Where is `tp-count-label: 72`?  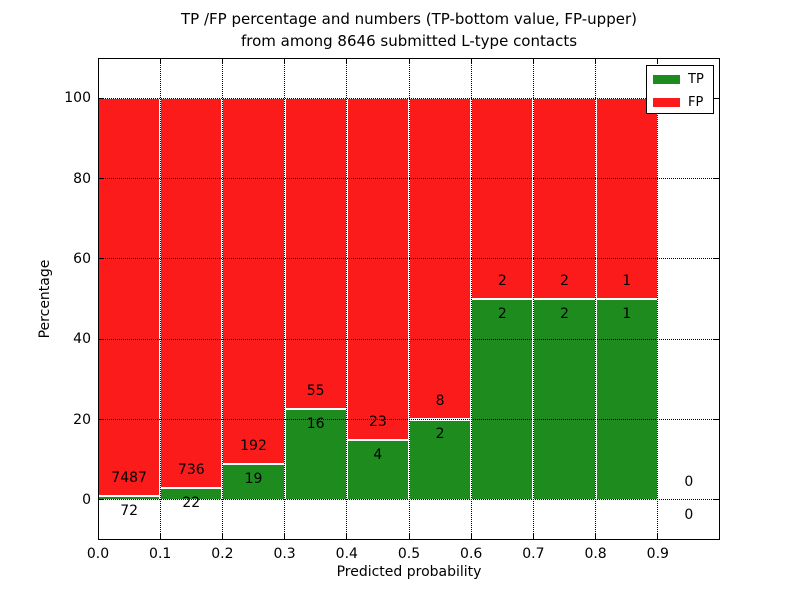
tp-count-label: 72 is located at coordinates (129, 510).